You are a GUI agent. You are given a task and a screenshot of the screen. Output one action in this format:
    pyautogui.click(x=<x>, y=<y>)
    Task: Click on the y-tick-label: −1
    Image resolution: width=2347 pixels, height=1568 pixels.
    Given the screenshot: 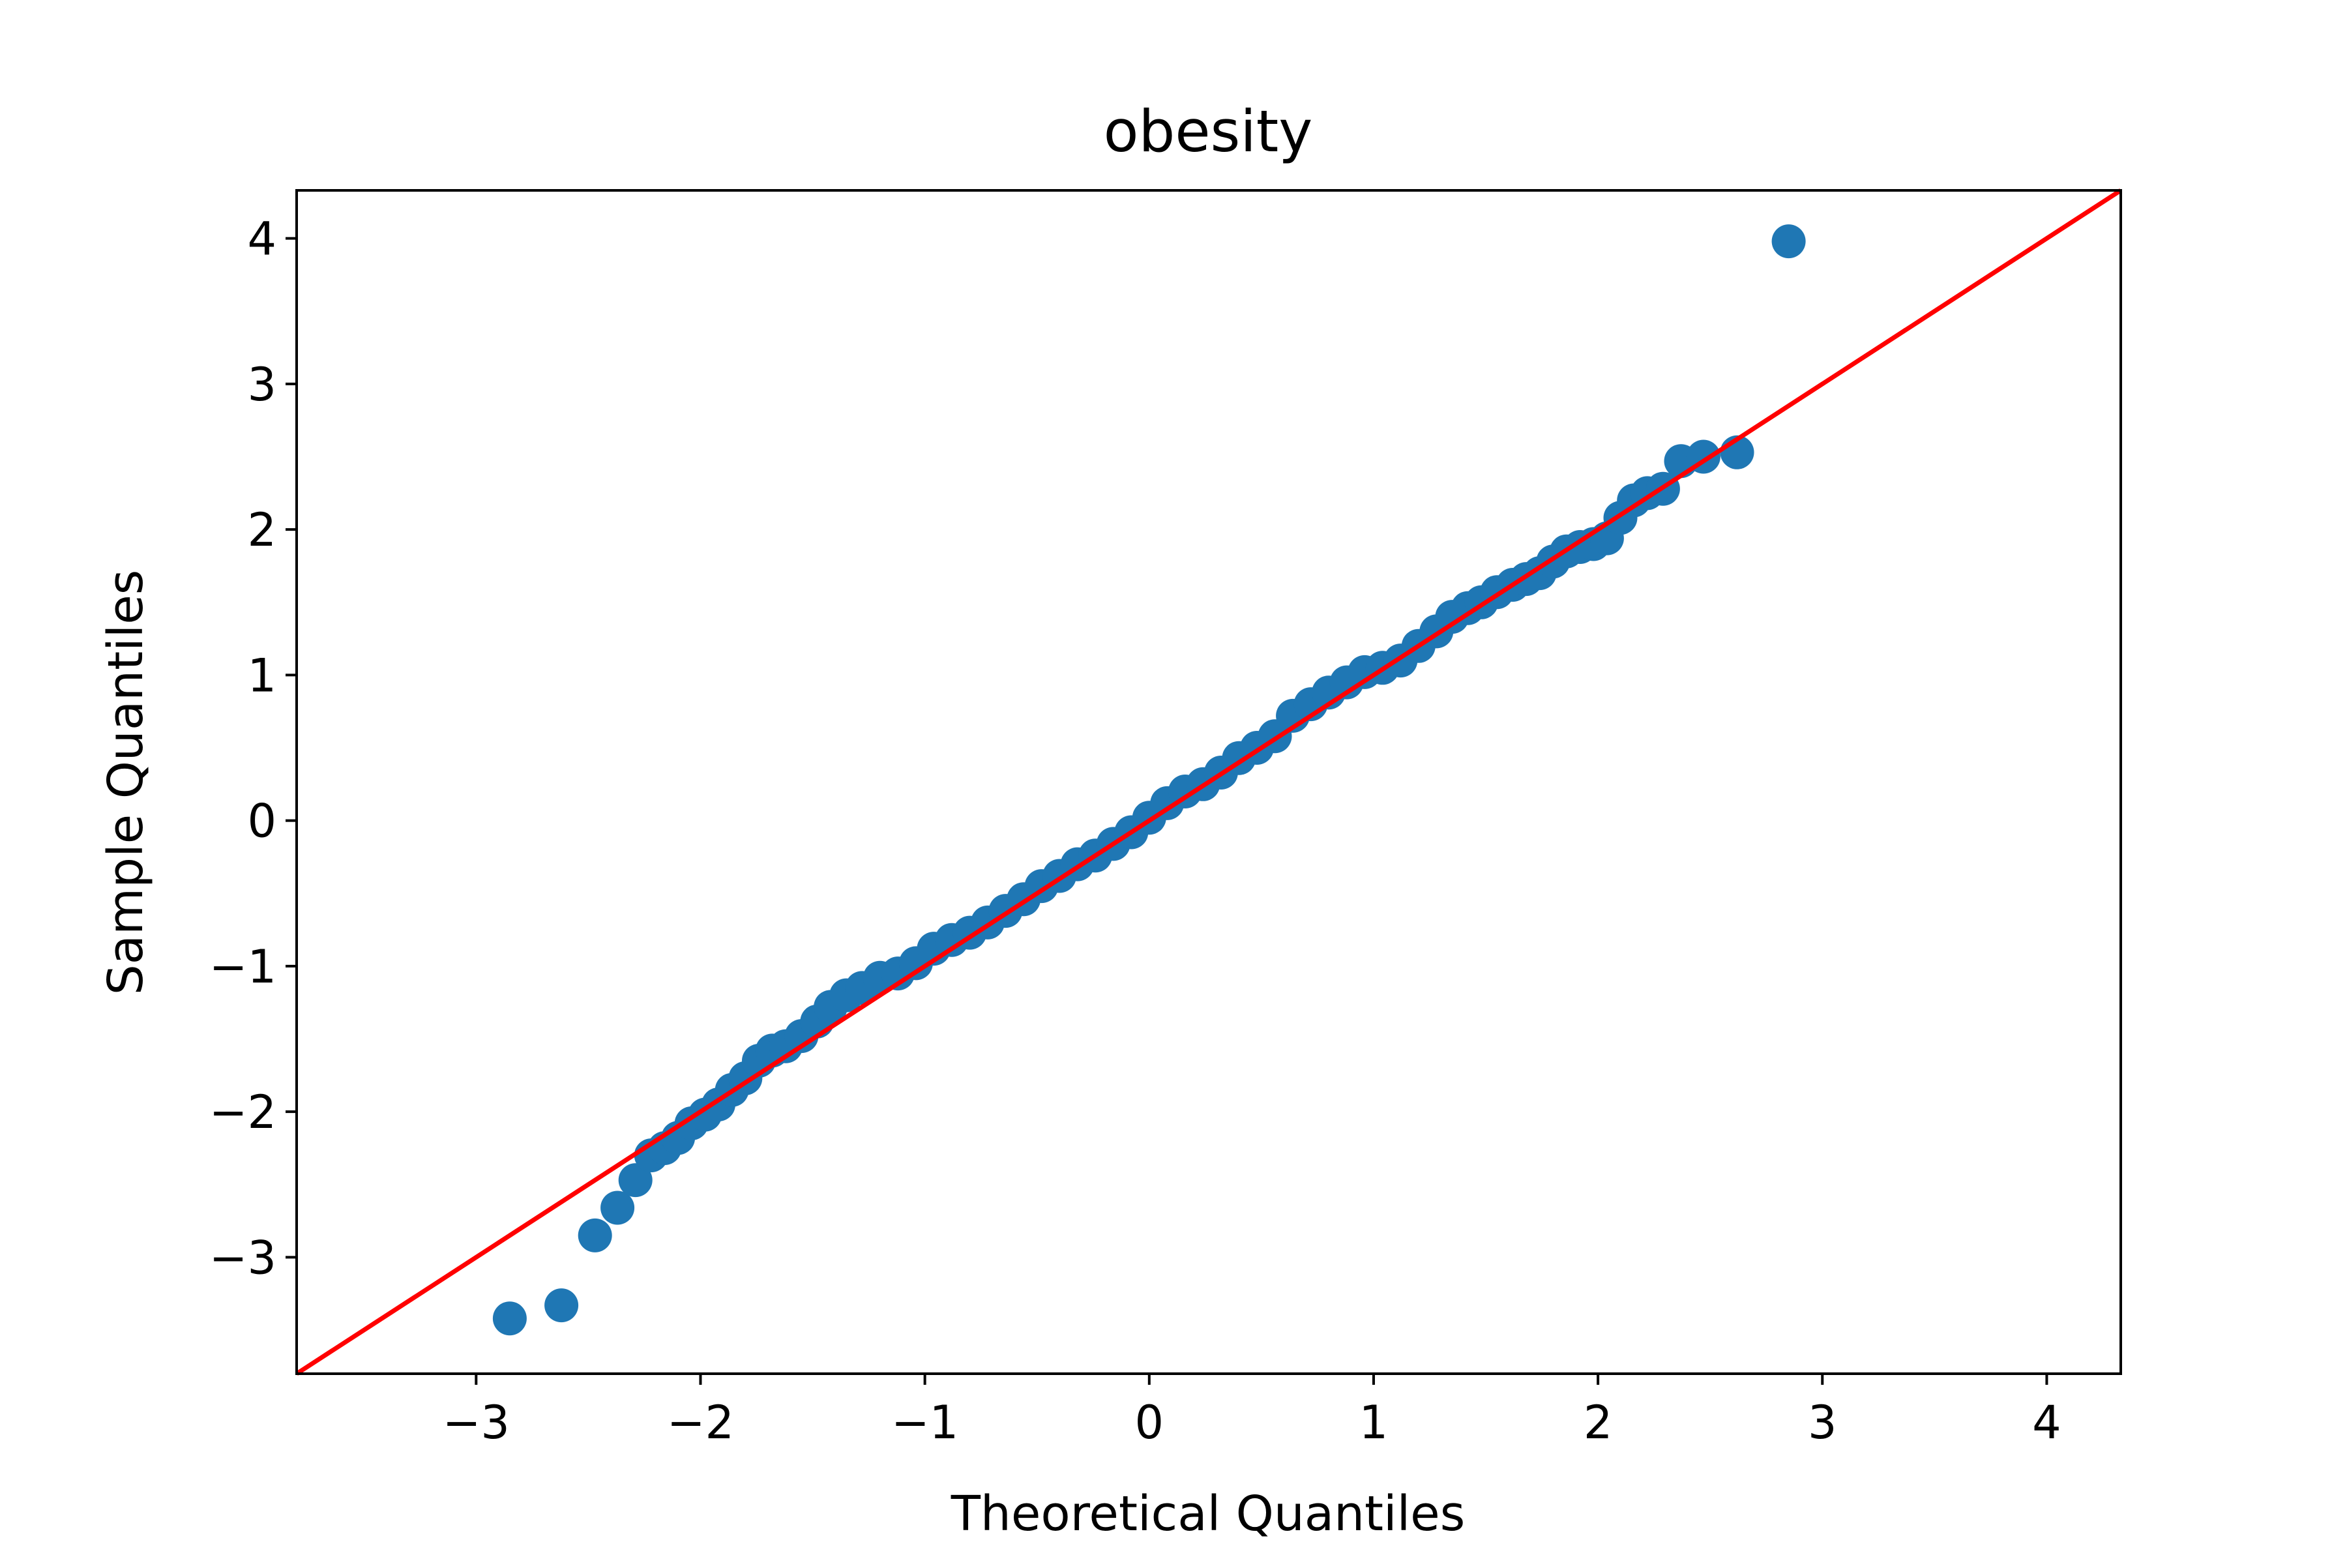 What is the action you would take?
    pyautogui.click(x=242, y=967)
    